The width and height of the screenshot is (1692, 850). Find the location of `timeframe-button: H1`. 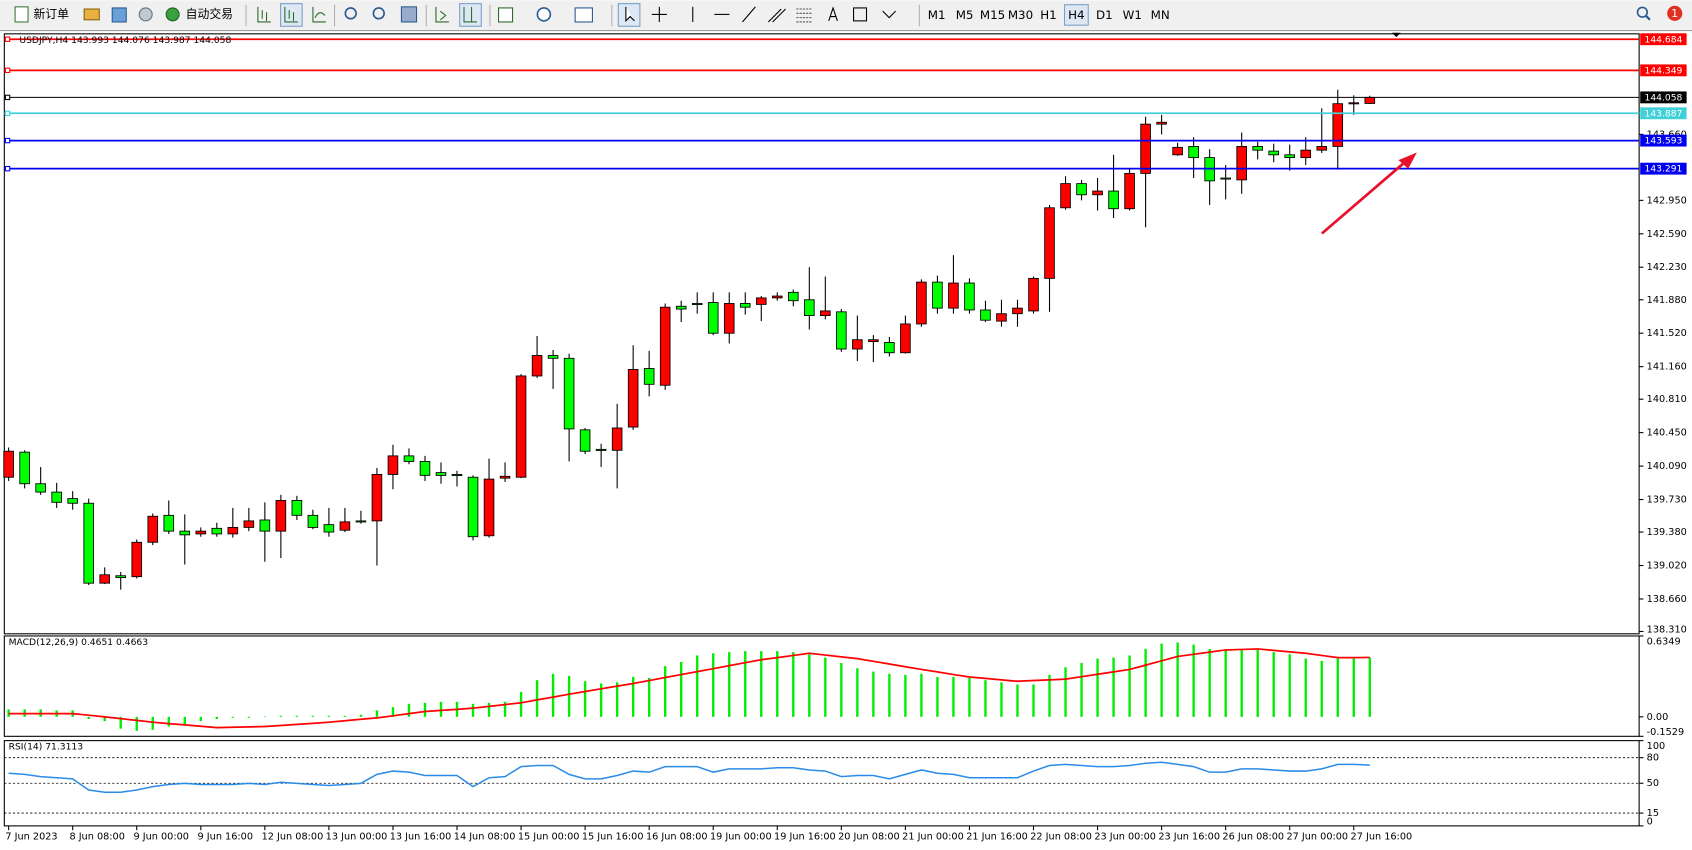

timeframe-button: H1 is located at coordinates (1048, 15).